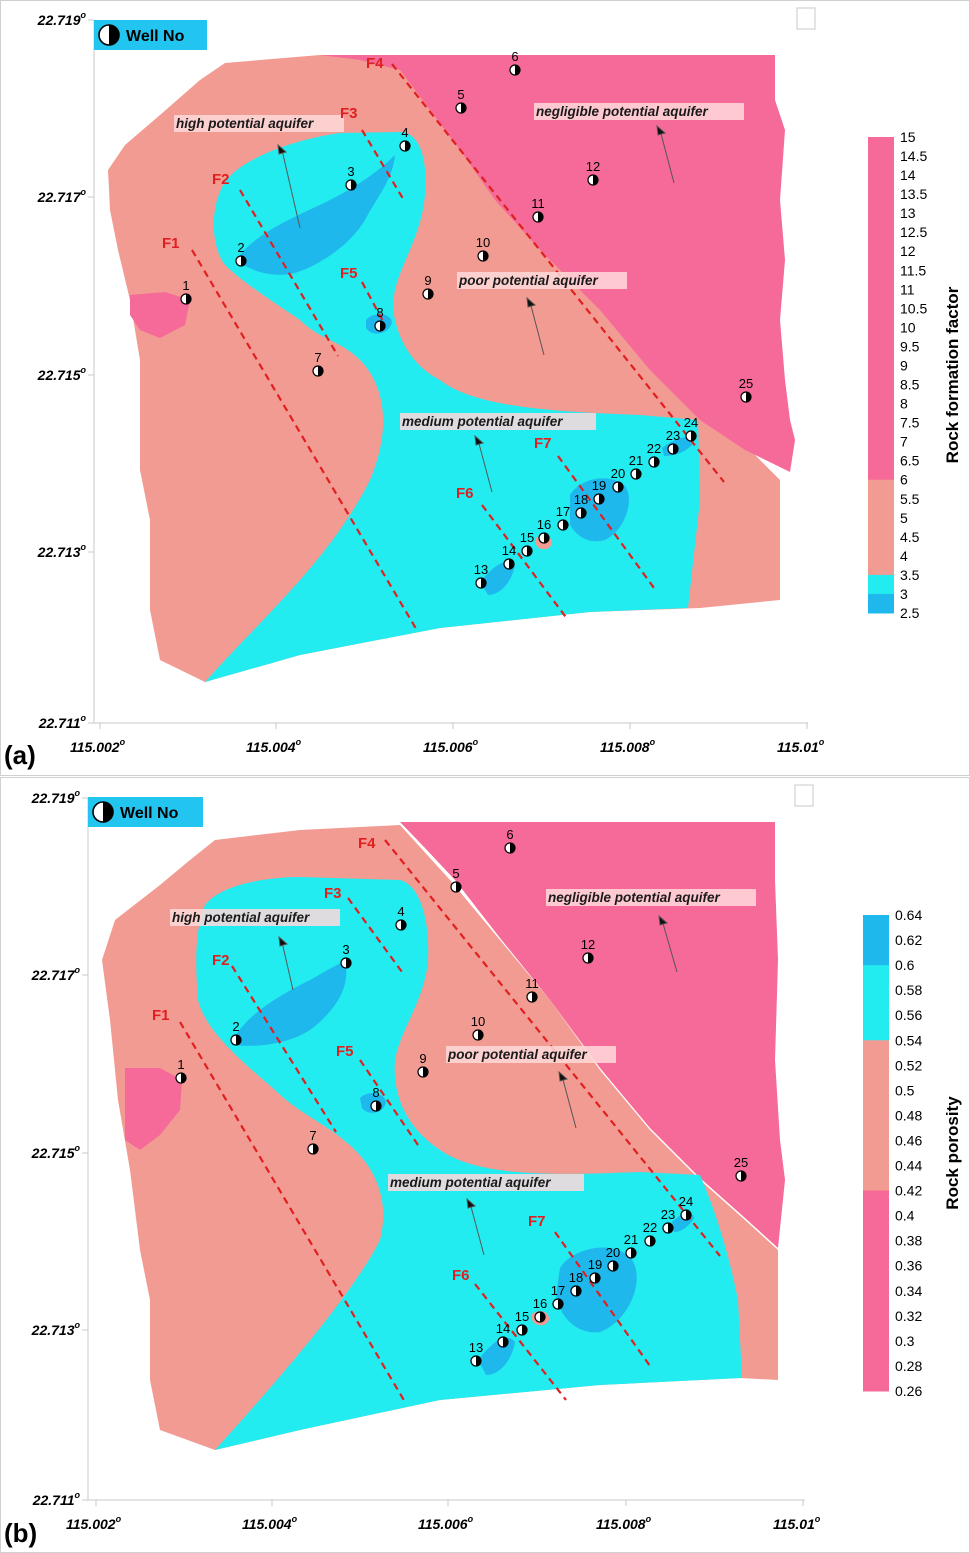 This screenshot has width=970, height=1553. I want to click on well-number: 15, so click(522, 1316).